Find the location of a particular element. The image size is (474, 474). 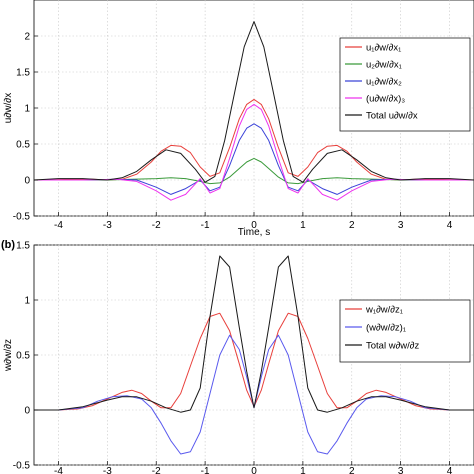

legend-entry: Total u∂w/∂x is located at coordinates (392, 115).